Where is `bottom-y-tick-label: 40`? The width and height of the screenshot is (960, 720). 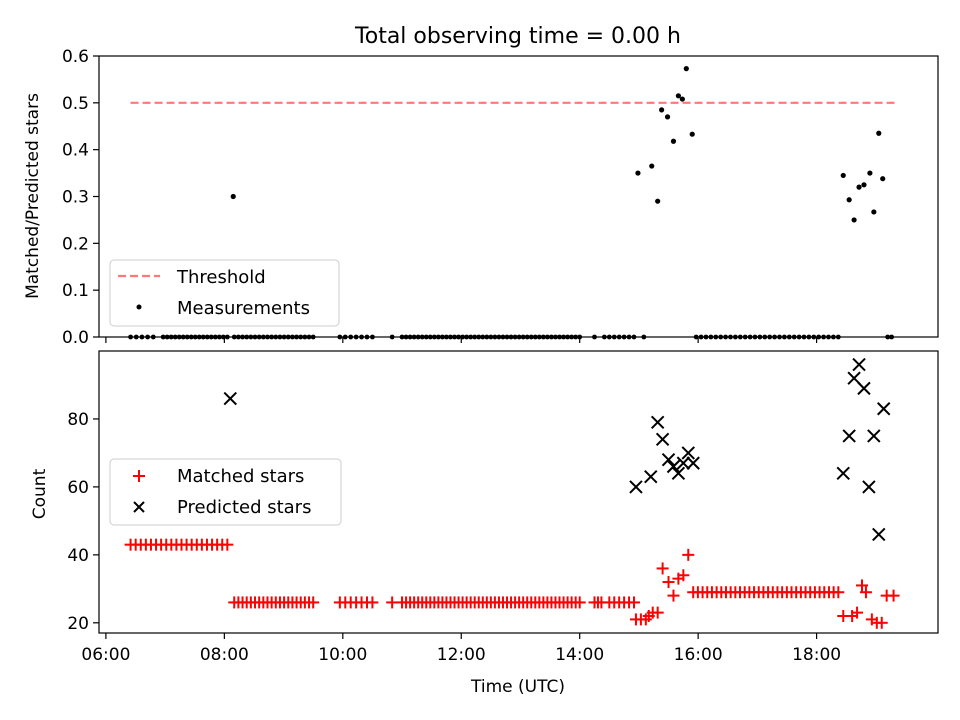
bottom-y-tick-label: 40 is located at coordinates (78, 556).